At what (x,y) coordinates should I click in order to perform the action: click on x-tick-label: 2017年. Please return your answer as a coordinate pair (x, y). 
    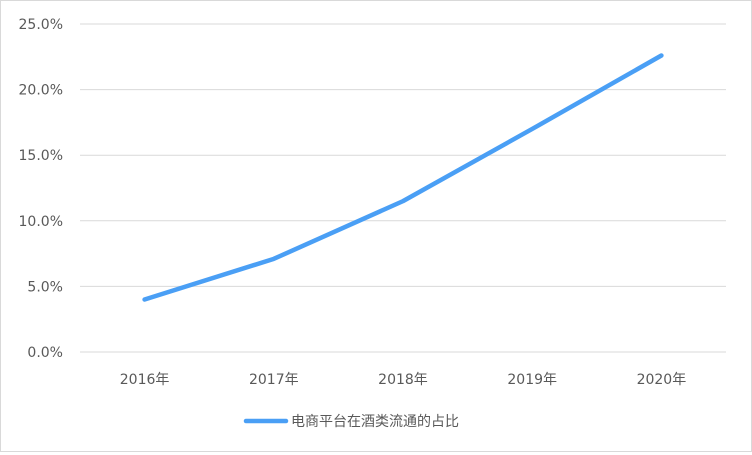
    Looking at the image, I should click on (274, 380).